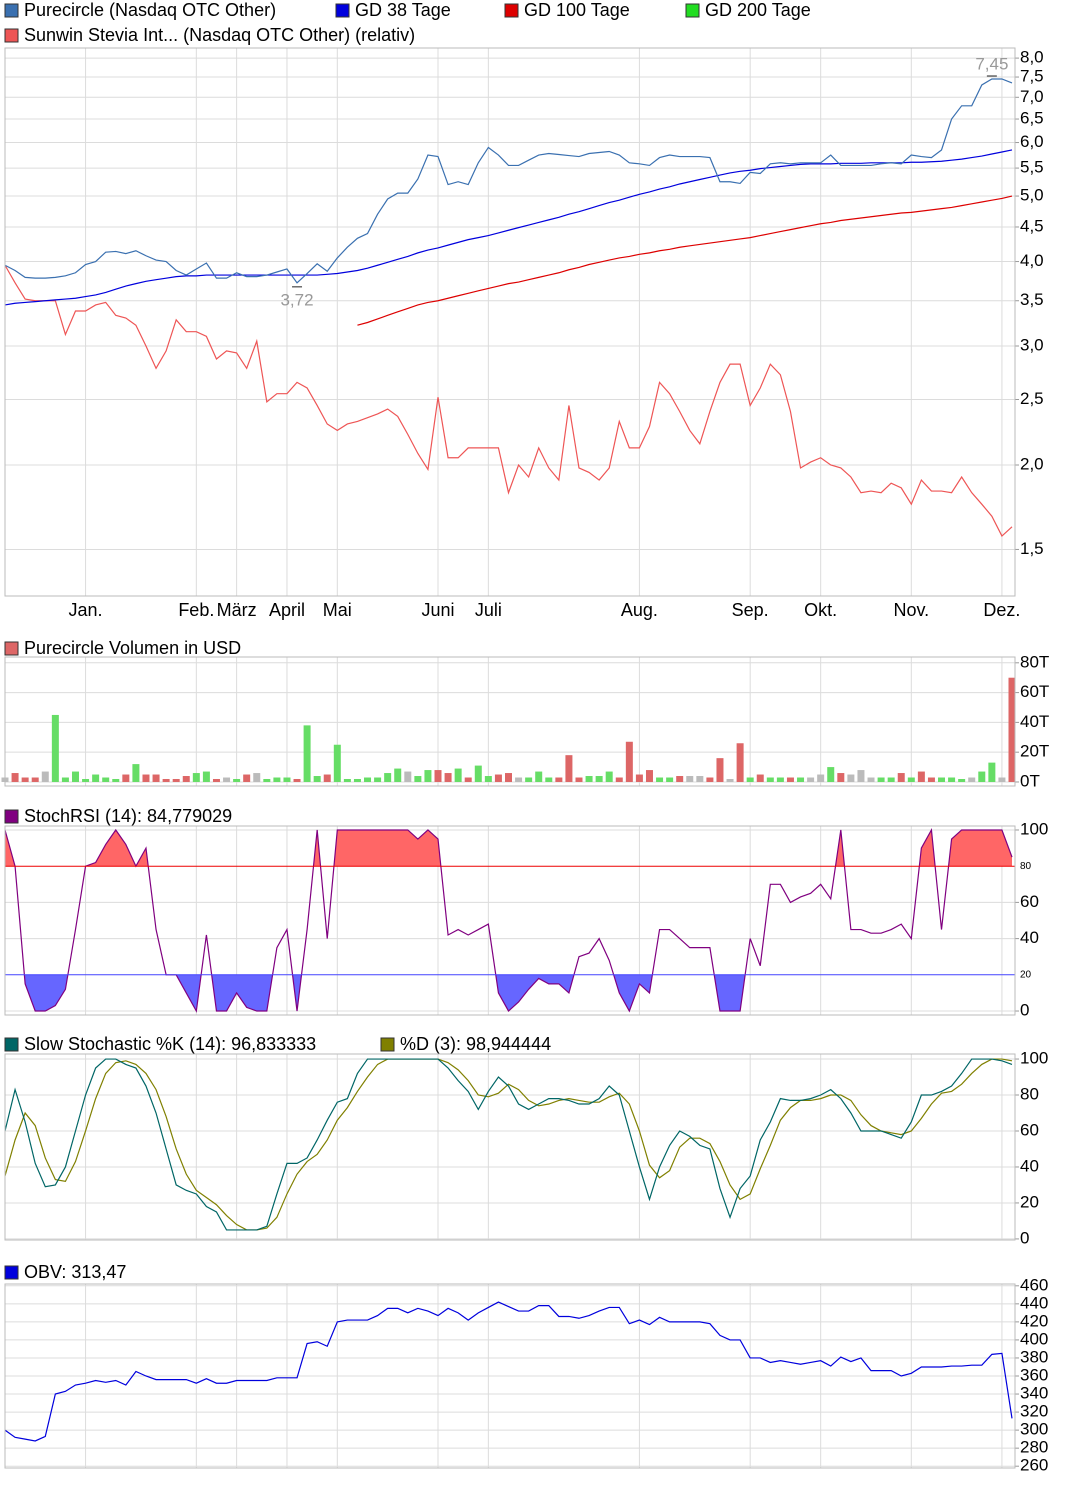 The image size is (1090, 1486). I want to click on legend-label: GD 200 Tage, so click(758, 10).